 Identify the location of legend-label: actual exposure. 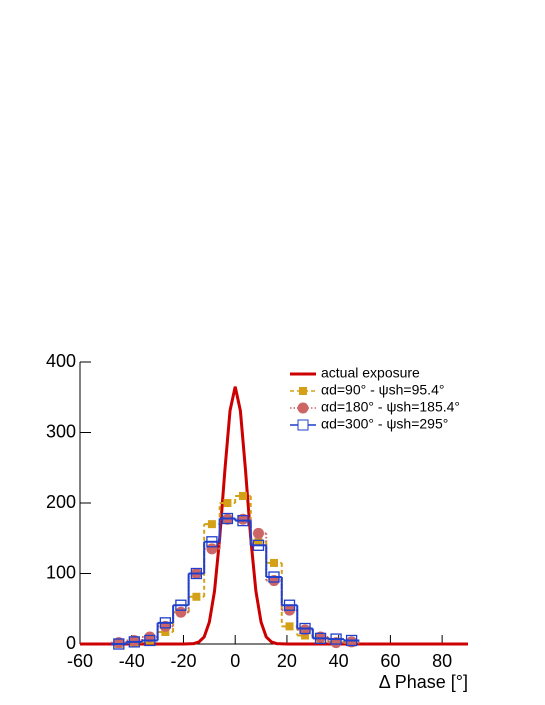
(370, 373).